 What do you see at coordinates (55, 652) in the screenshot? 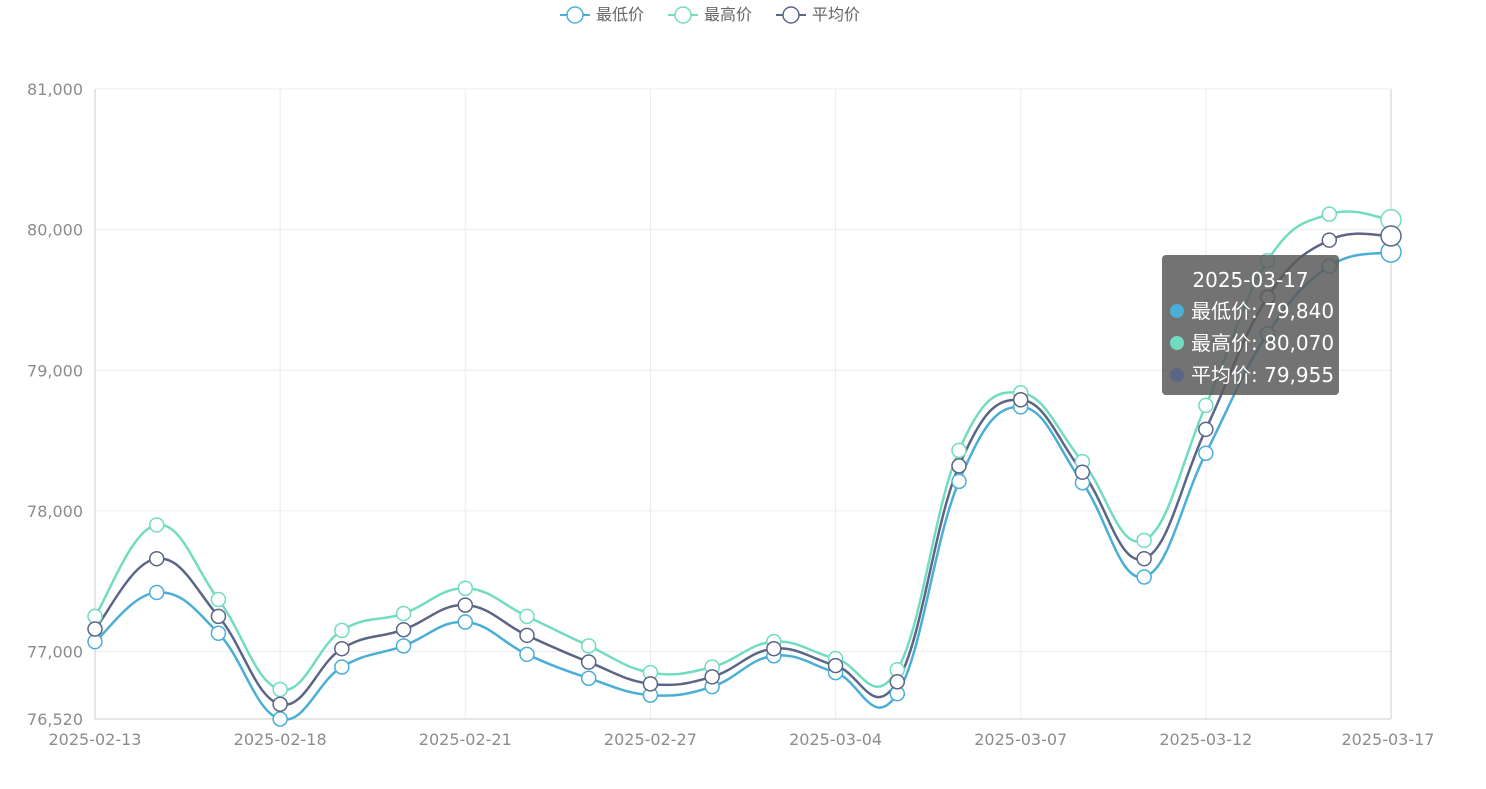
I see `y-tick-label: 77,000` at bounding box center [55, 652].